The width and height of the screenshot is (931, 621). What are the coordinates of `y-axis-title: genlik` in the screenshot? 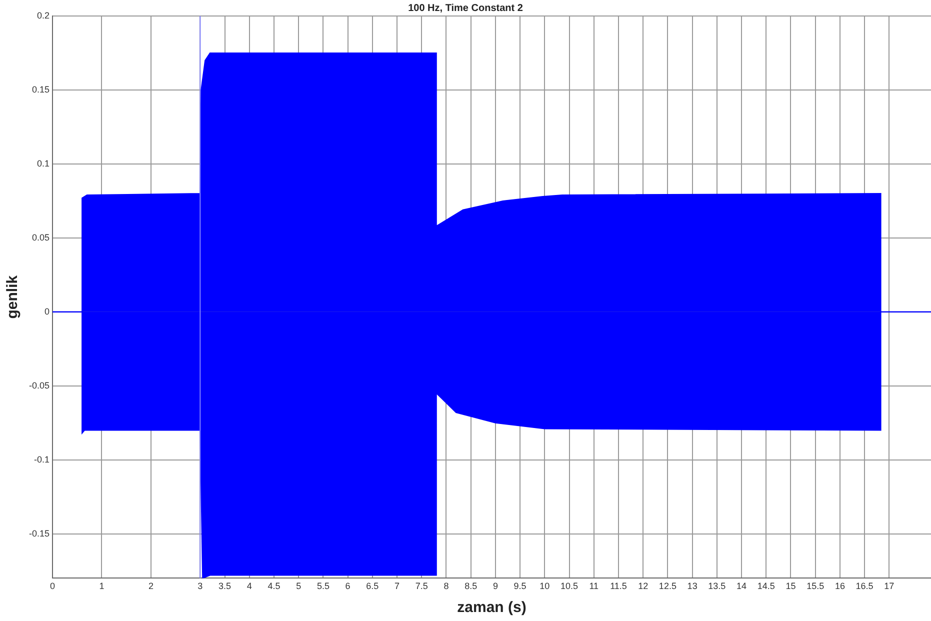 It's located at (13, 296).